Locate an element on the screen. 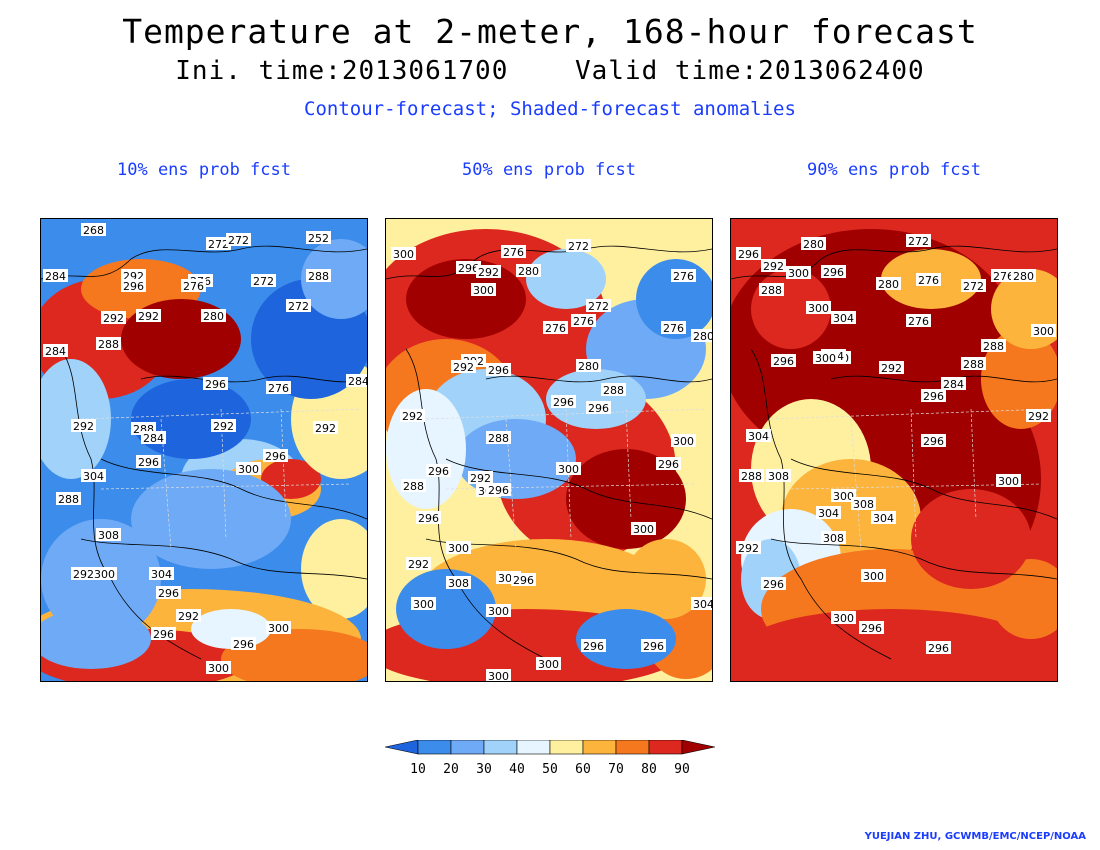 Image resolution: width=1100 pixels, height=850 pixels. init-time: Ini. time:2013061700 is located at coordinates (342, 71).